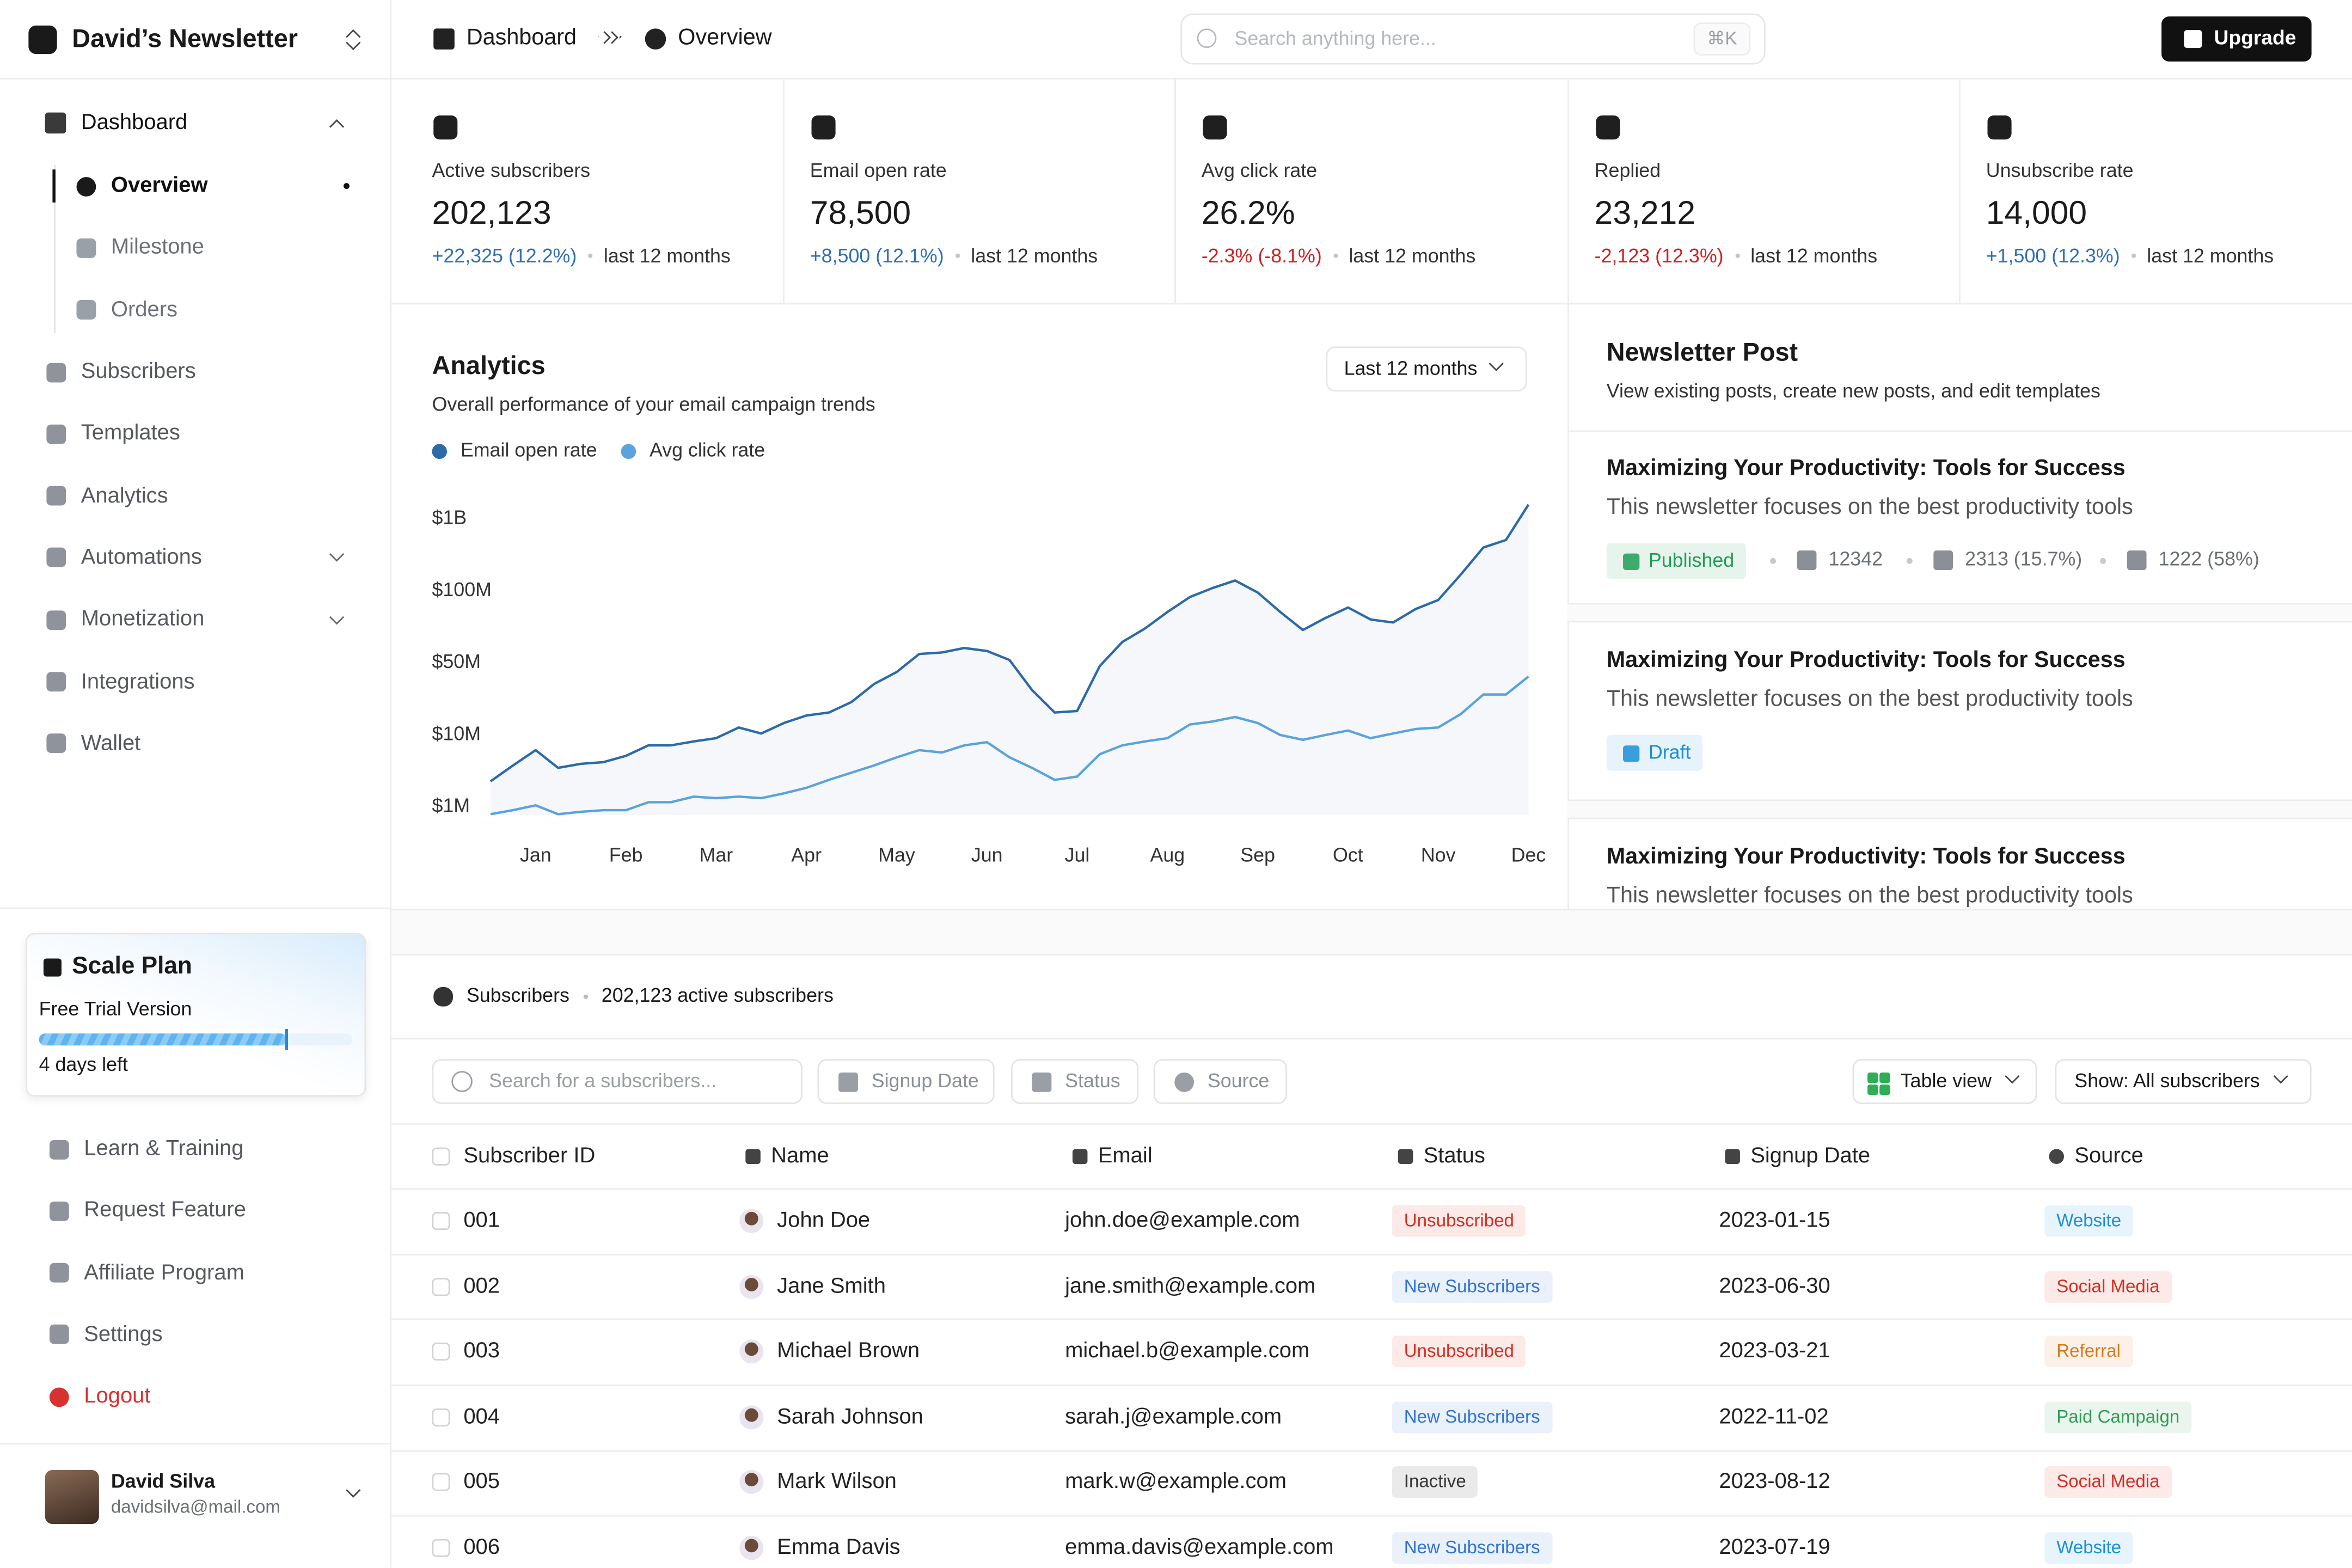 The width and height of the screenshot is (2352, 1568). What do you see at coordinates (481, 1221) in the screenshot?
I see `subscriber-id: 001` at bounding box center [481, 1221].